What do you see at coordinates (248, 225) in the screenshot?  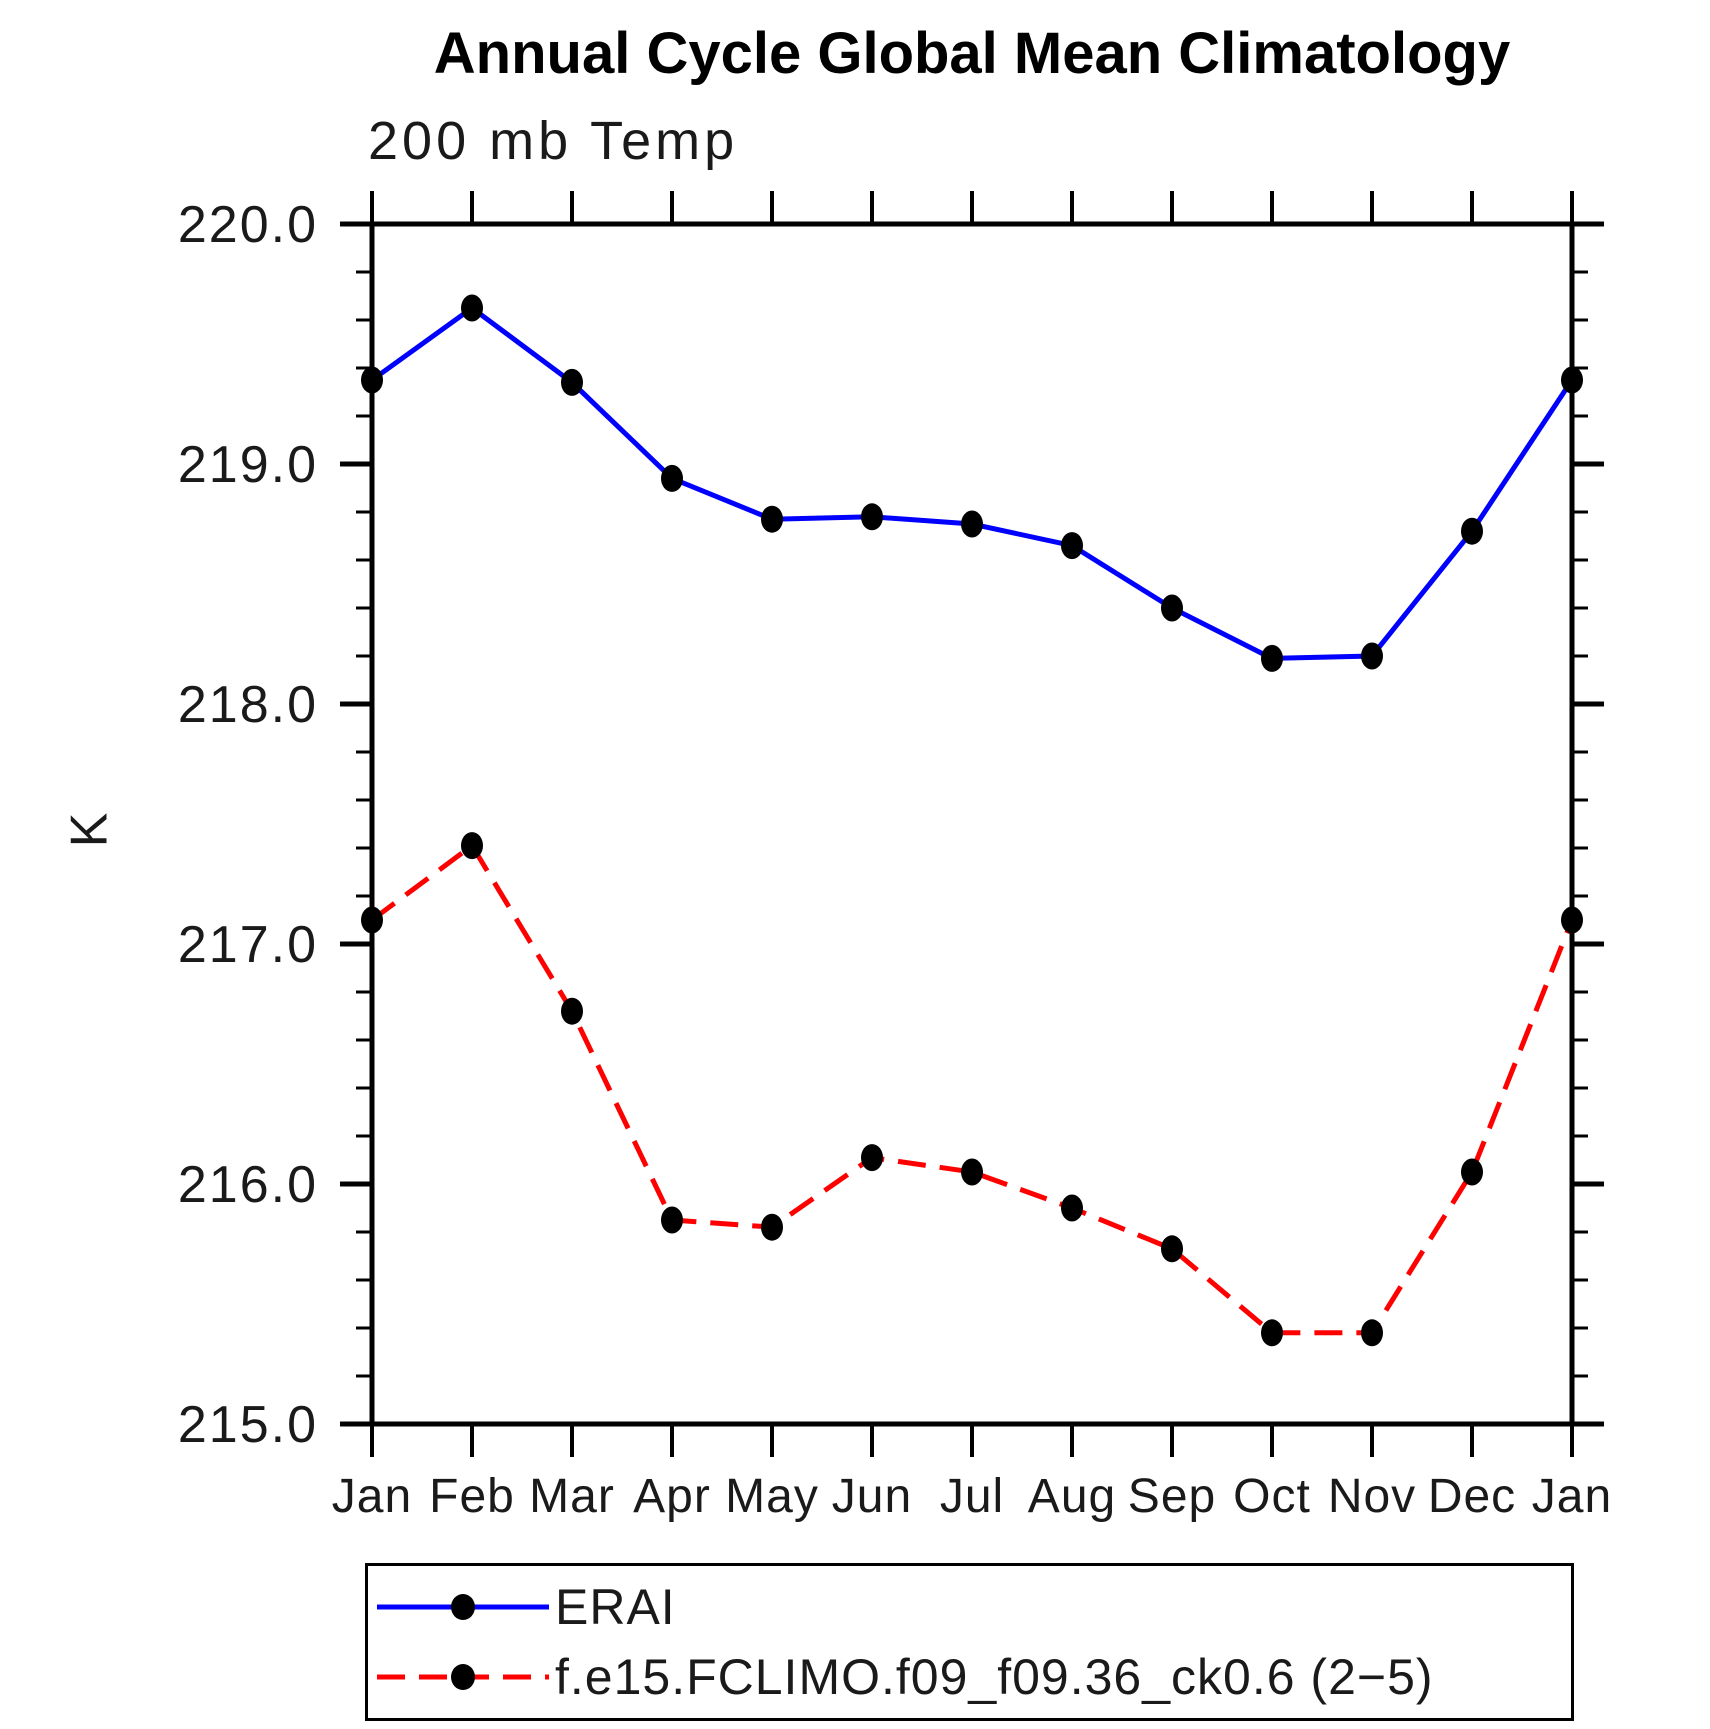 I see `y-tick-label: 220.0` at bounding box center [248, 225].